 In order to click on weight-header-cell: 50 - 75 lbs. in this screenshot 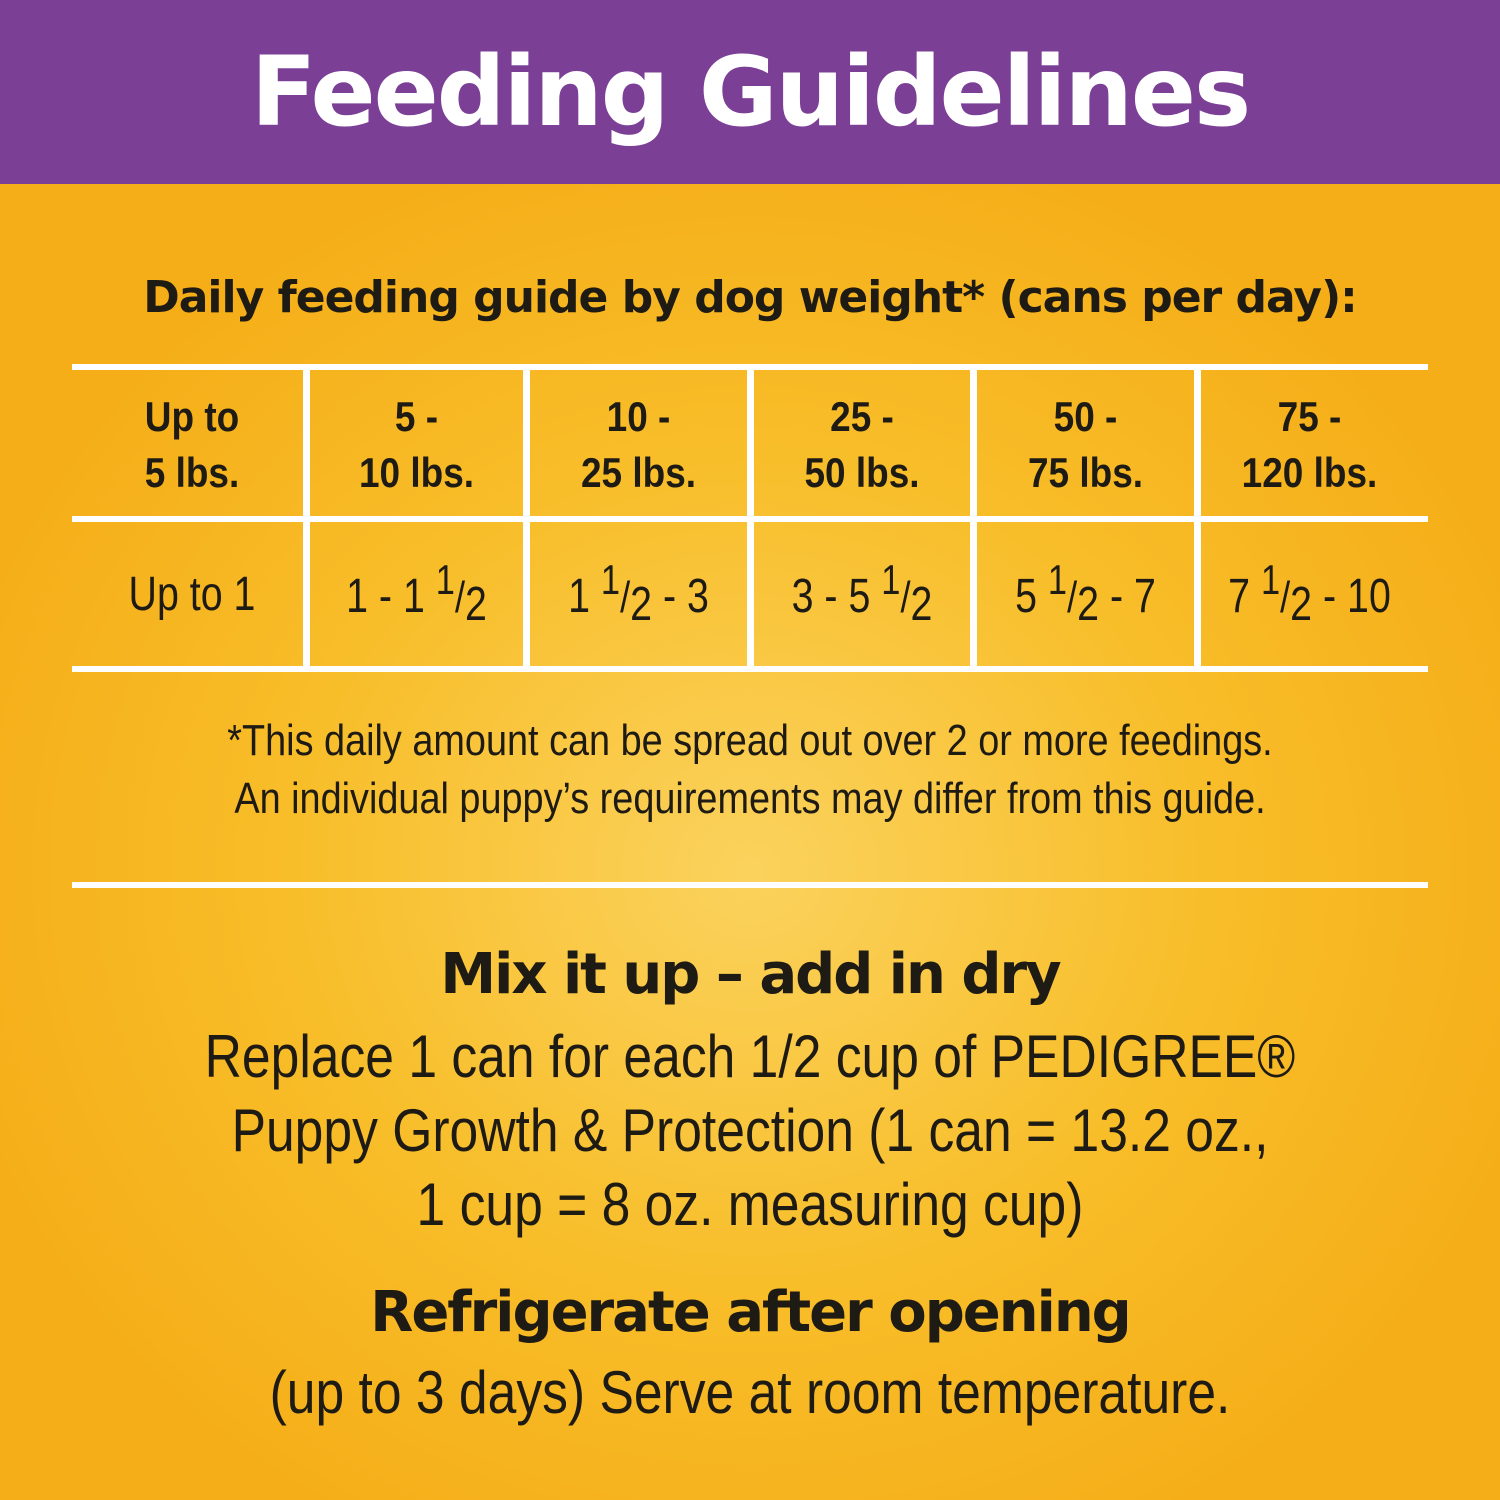, I will do `click(1085, 445)`.